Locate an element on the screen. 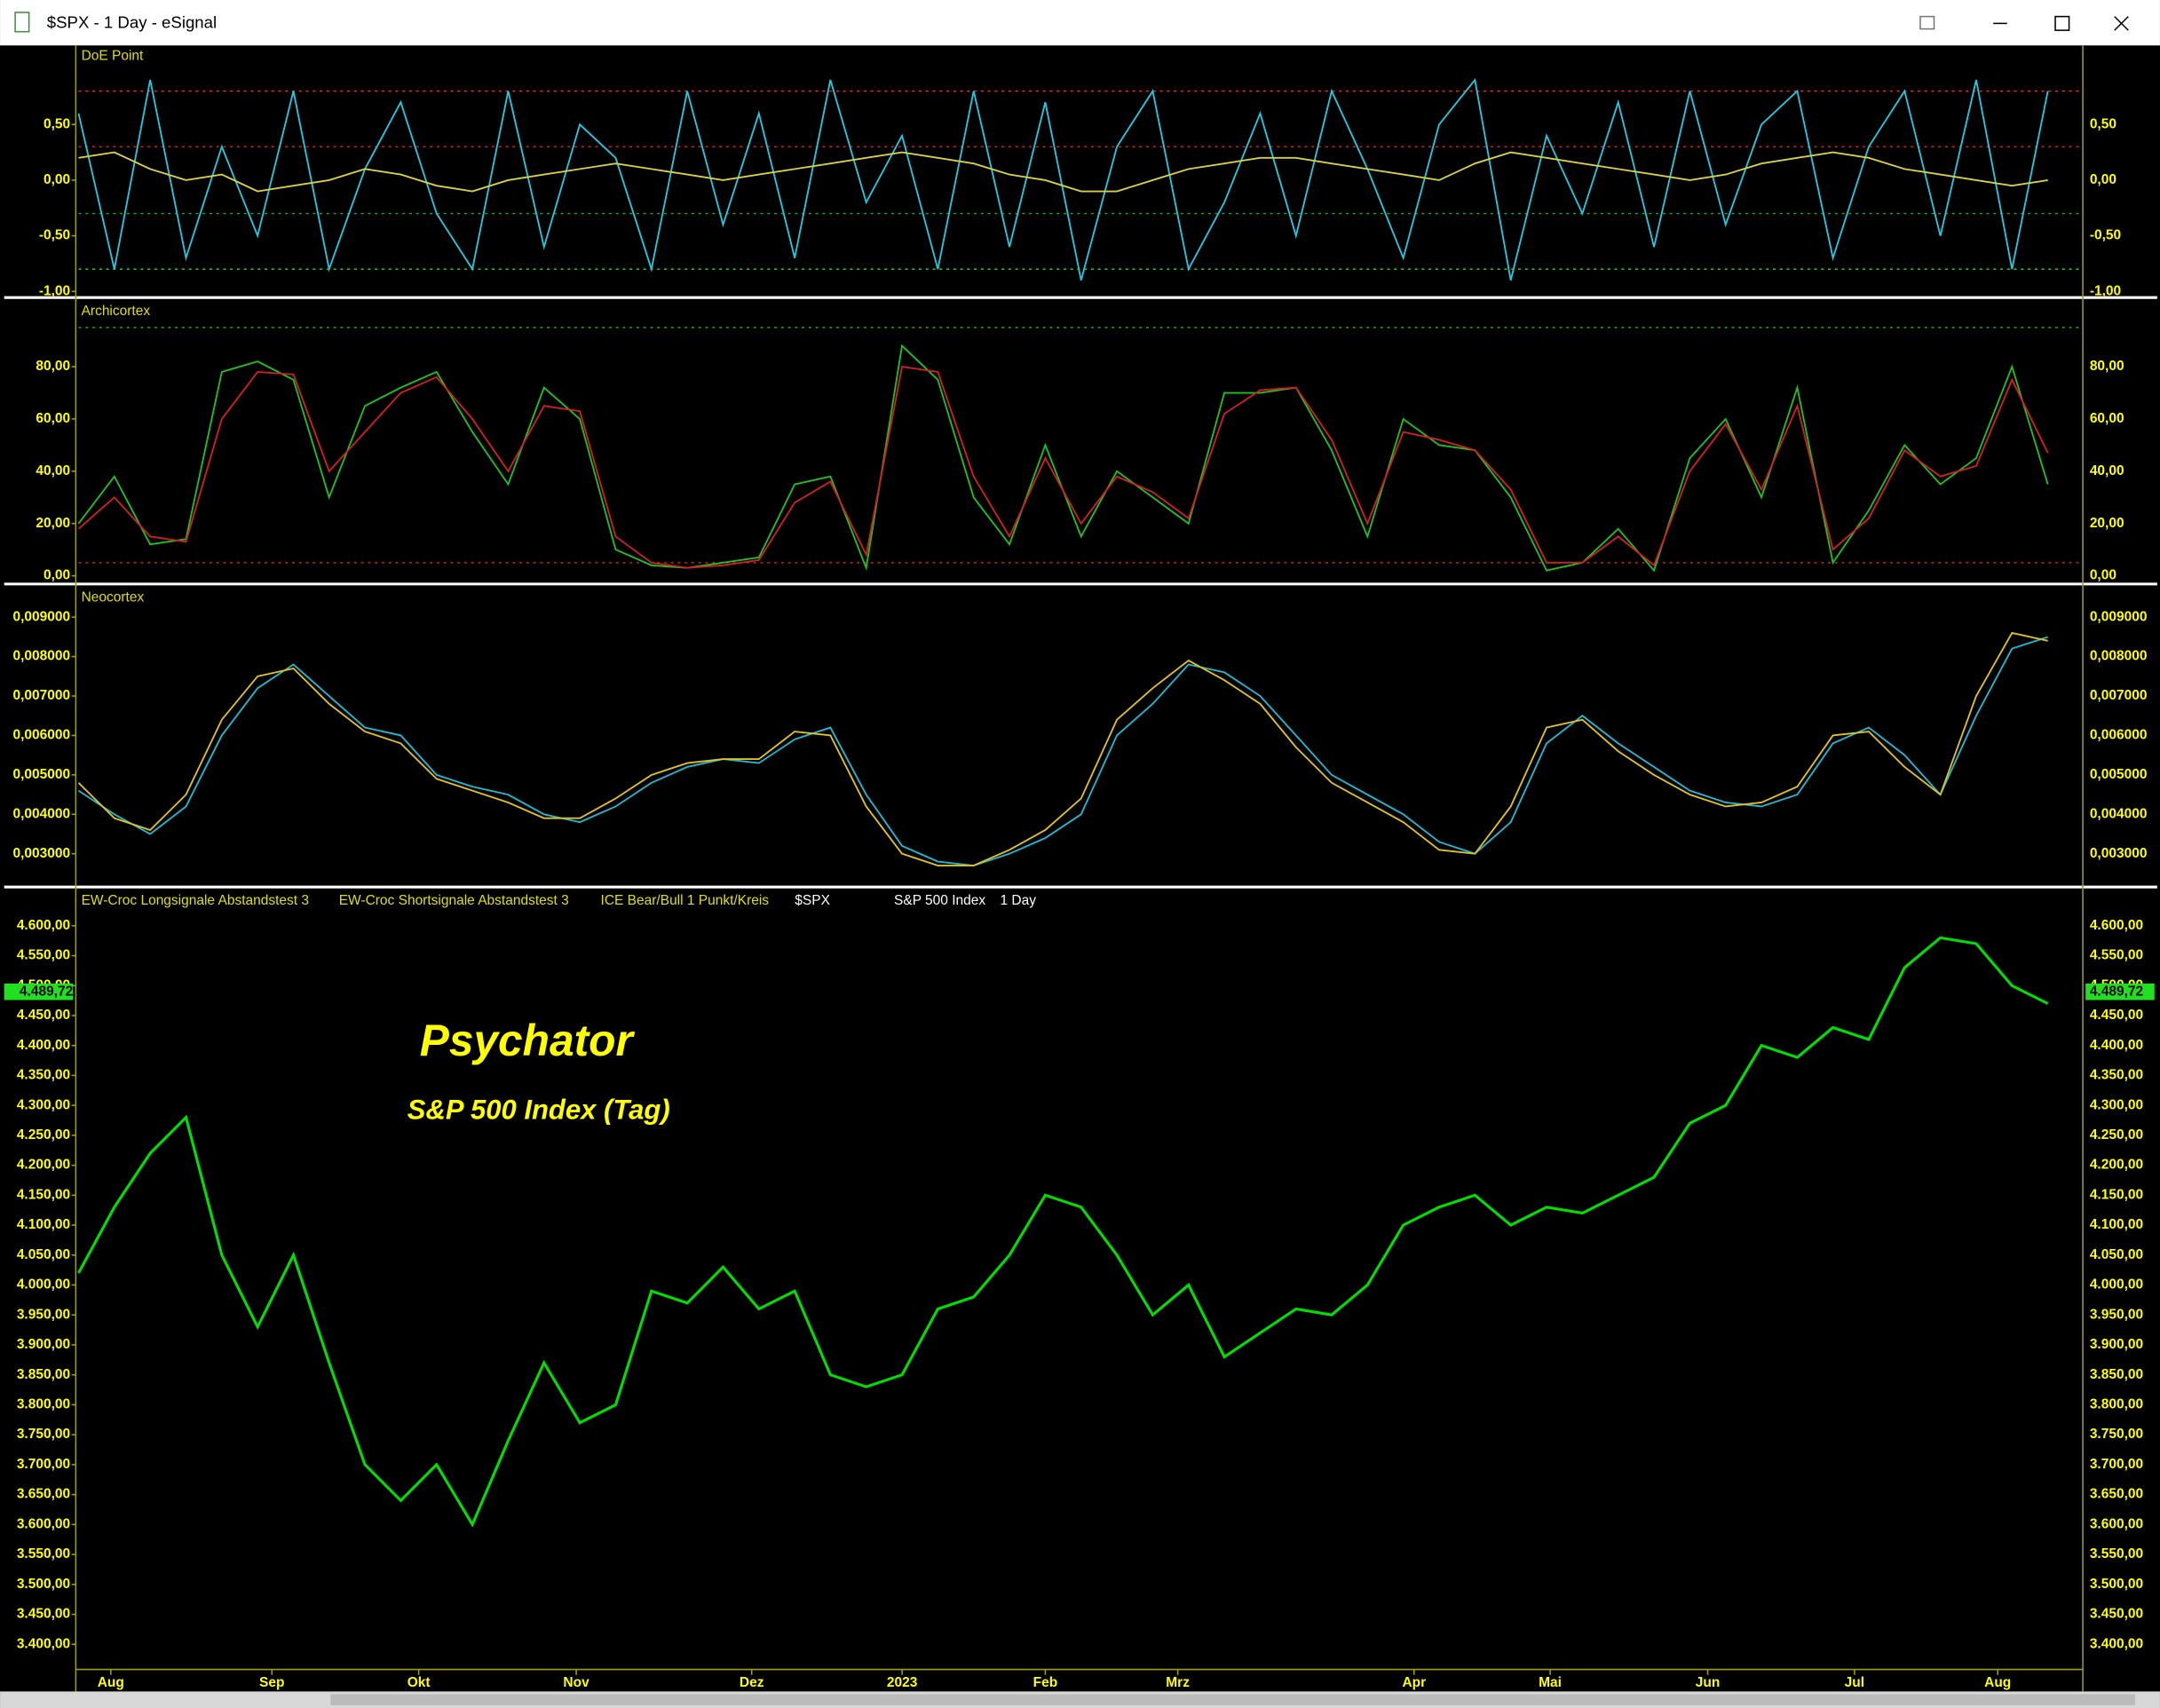 The width and height of the screenshot is (2160, 1708). y-tick-label-right: 3.800,00 is located at coordinates (2116, 1404).